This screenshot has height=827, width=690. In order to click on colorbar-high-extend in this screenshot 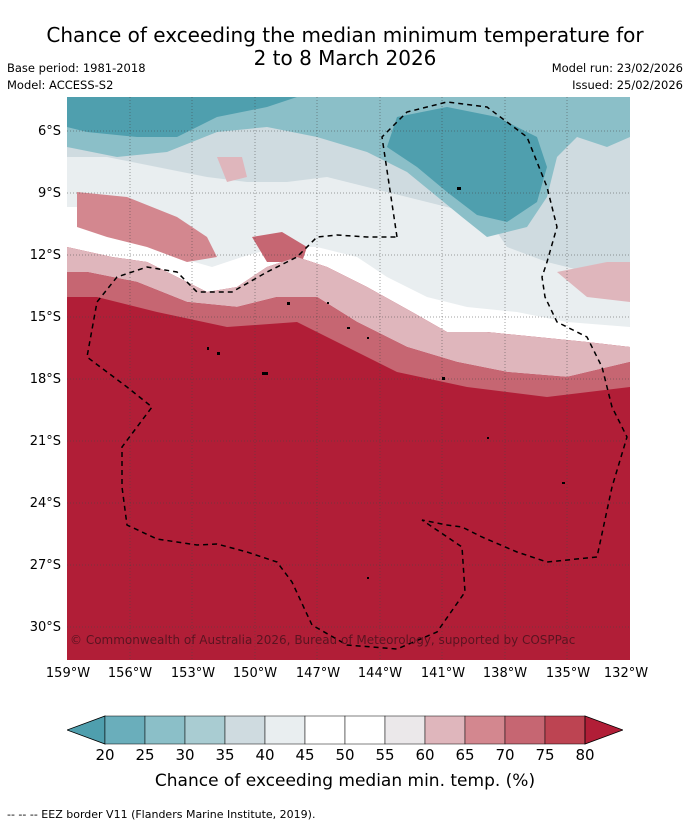, I will do `click(603, 730)`.